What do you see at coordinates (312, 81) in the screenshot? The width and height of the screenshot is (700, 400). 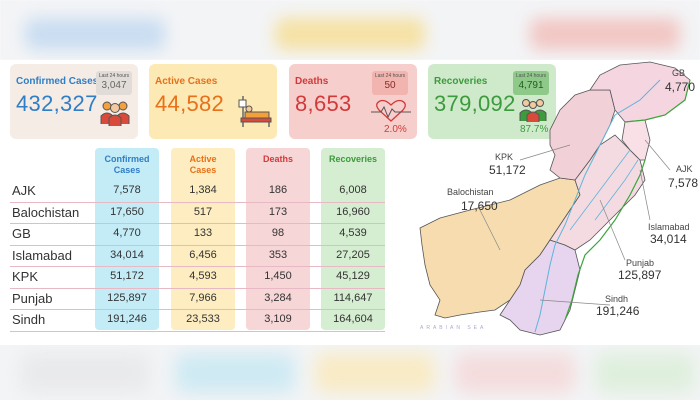 I see `deaths-label: Deaths` at bounding box center [312, 81].